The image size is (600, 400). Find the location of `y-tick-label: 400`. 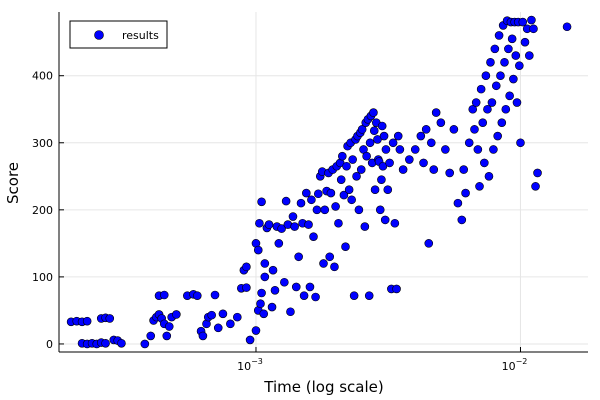

y-tick-label: 400 is located at coordinates (42, 76).